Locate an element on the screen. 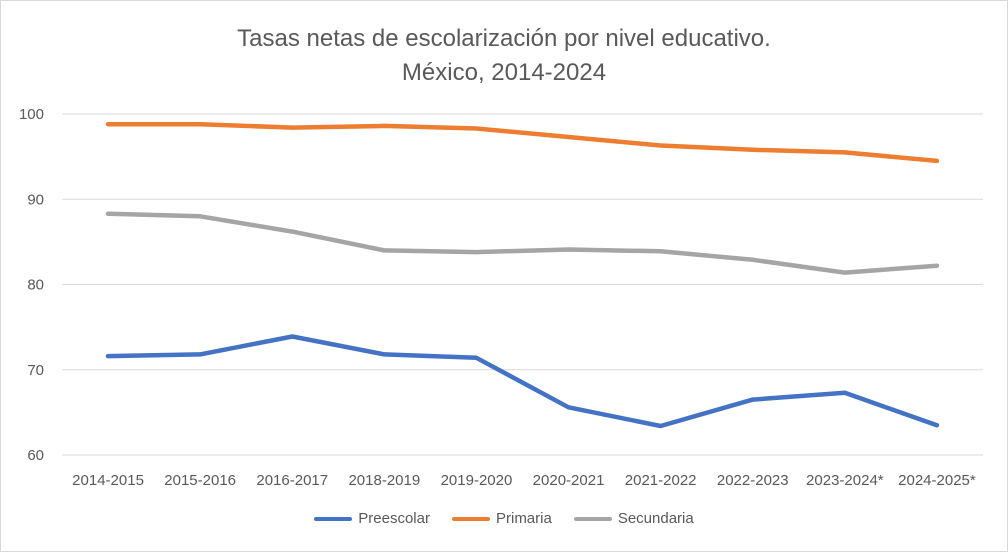 This screenshot has width=1008, height=552. x-tick-label: 2018-2019 is located at coordinates (384, 480).